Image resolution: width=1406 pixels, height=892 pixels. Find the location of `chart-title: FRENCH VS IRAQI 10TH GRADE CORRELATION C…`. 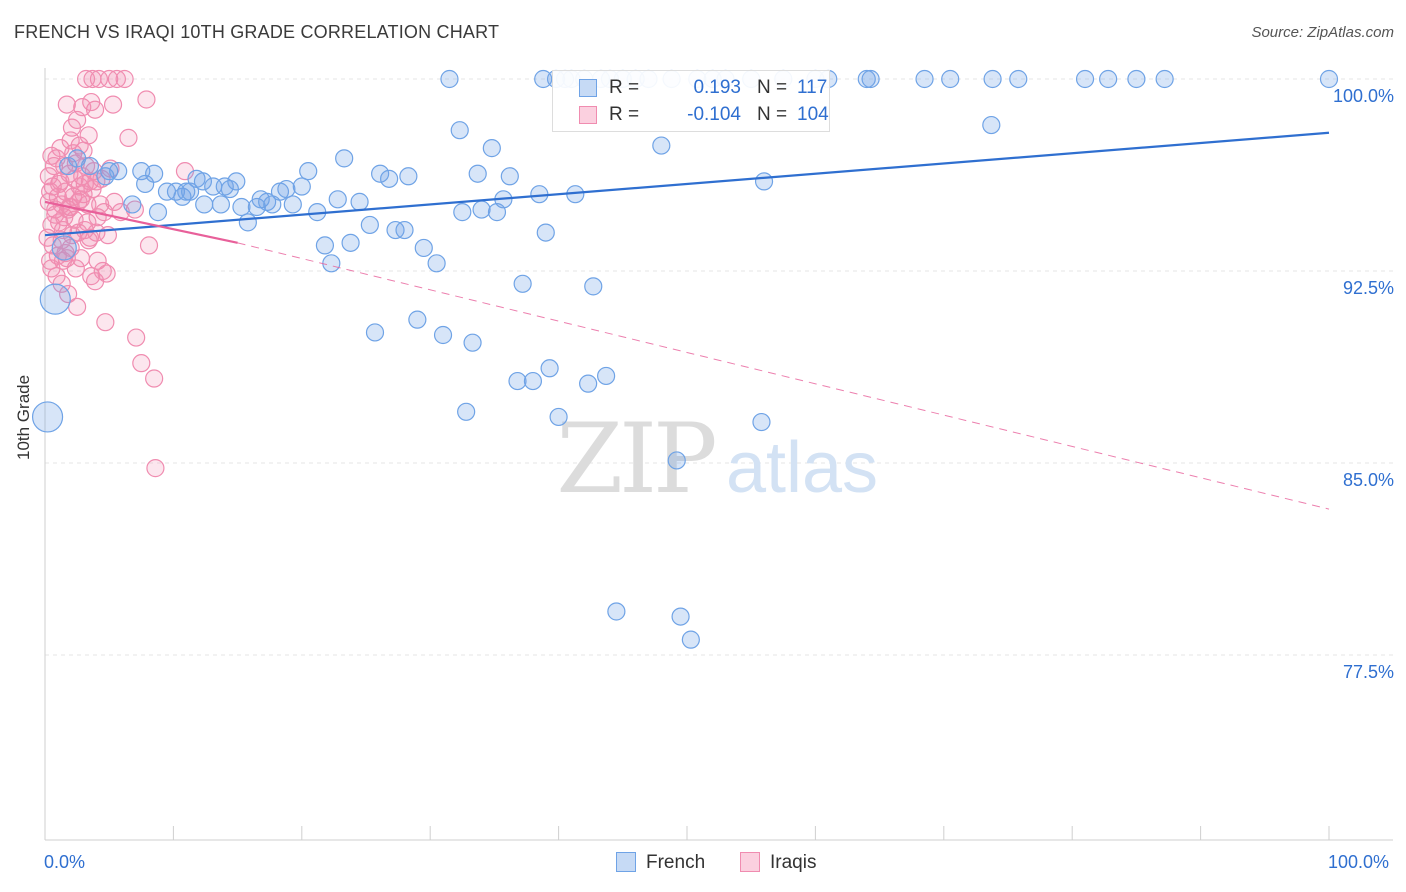

chart-title: FRENCH VS IRAQI 10TH GRADE CORRELATION C… is located at coordinates (257, 32).